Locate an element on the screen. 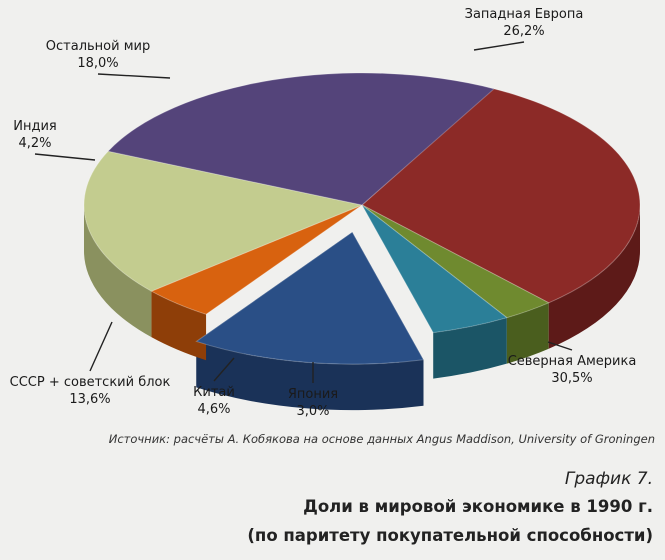 This screenshot has width=665, height=560. leader-ссср-советский-блок is located at coordinates (101, 346).